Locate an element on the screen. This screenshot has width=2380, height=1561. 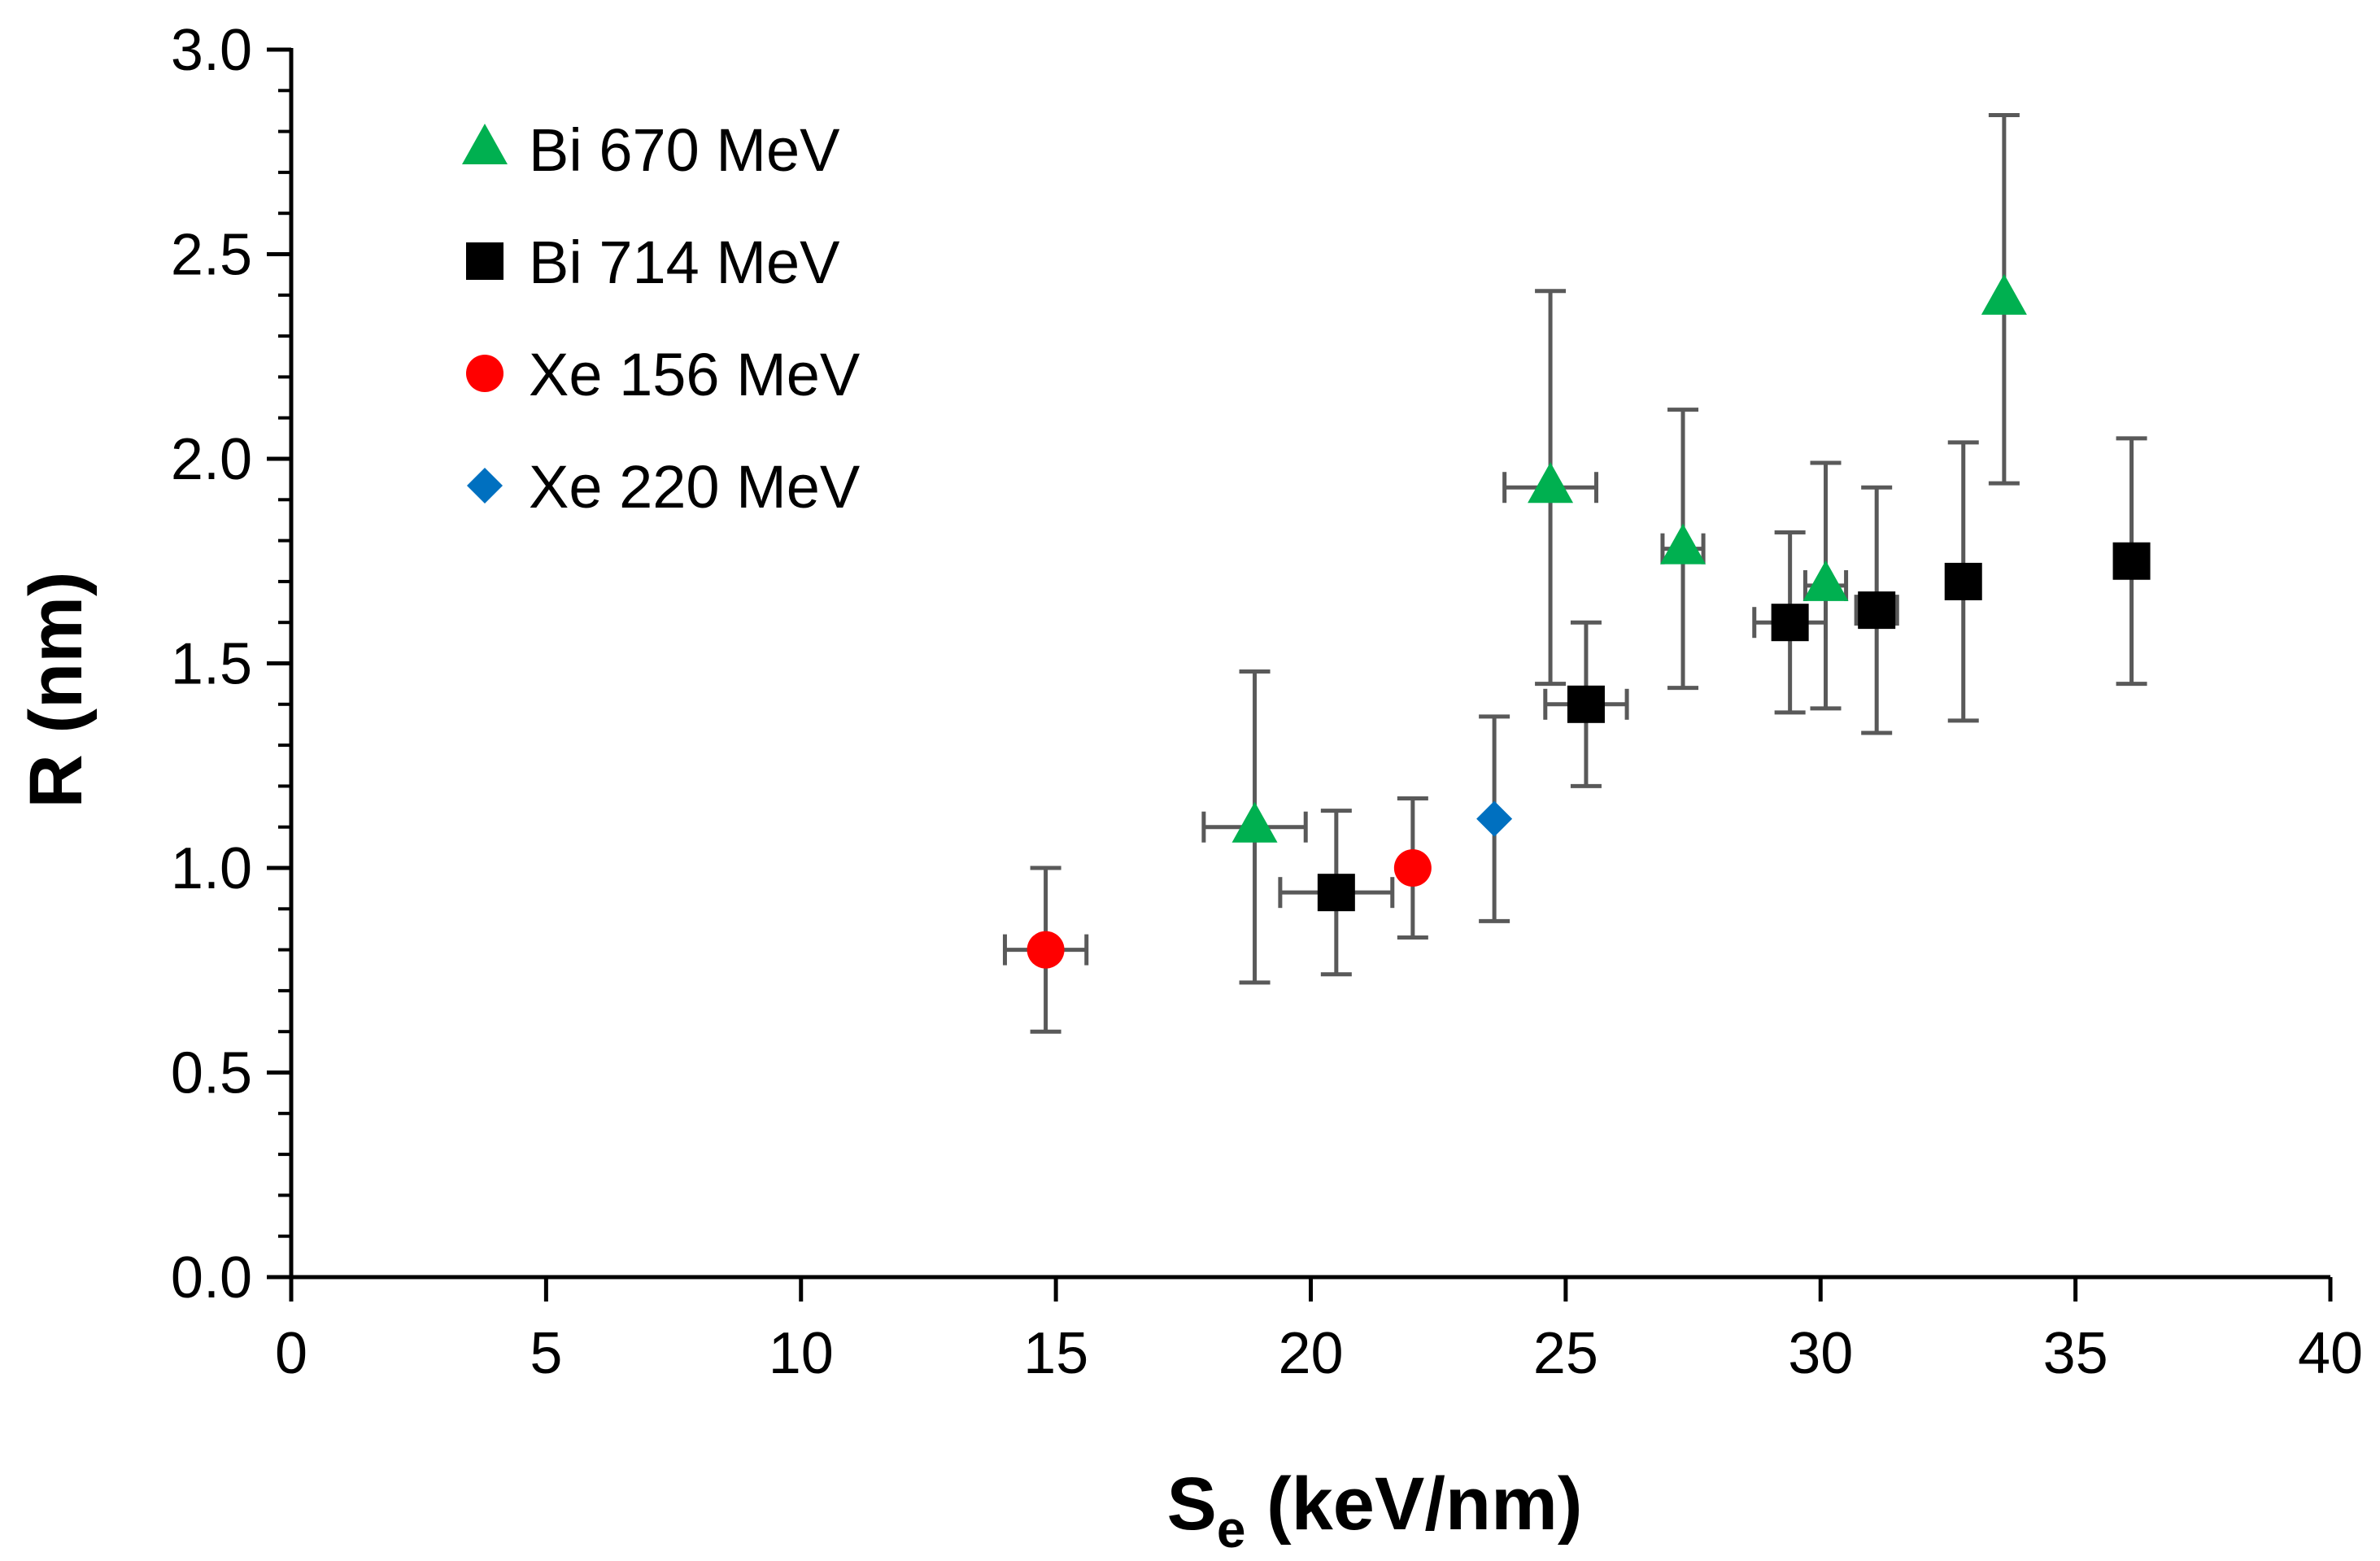
x-axis-title: Se (keV/nm) is located at coordinates (1374, 1511).